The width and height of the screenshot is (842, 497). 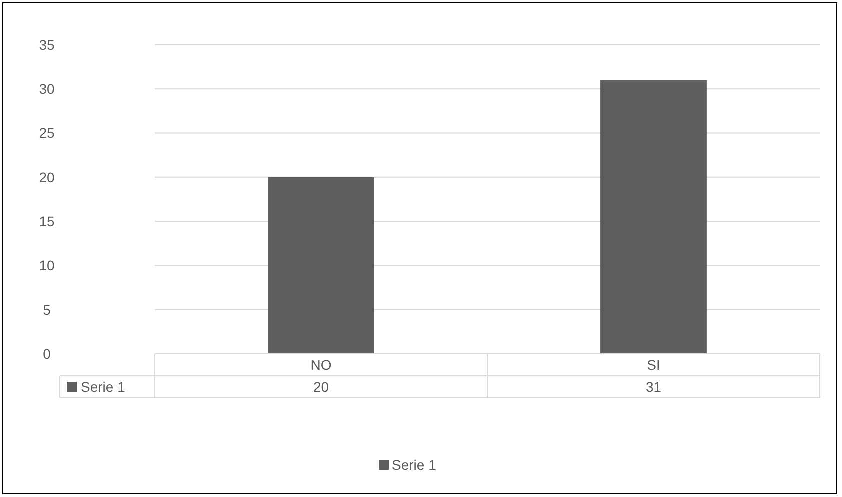 I want to click on data-label: 31, so click(x=654, y=386).